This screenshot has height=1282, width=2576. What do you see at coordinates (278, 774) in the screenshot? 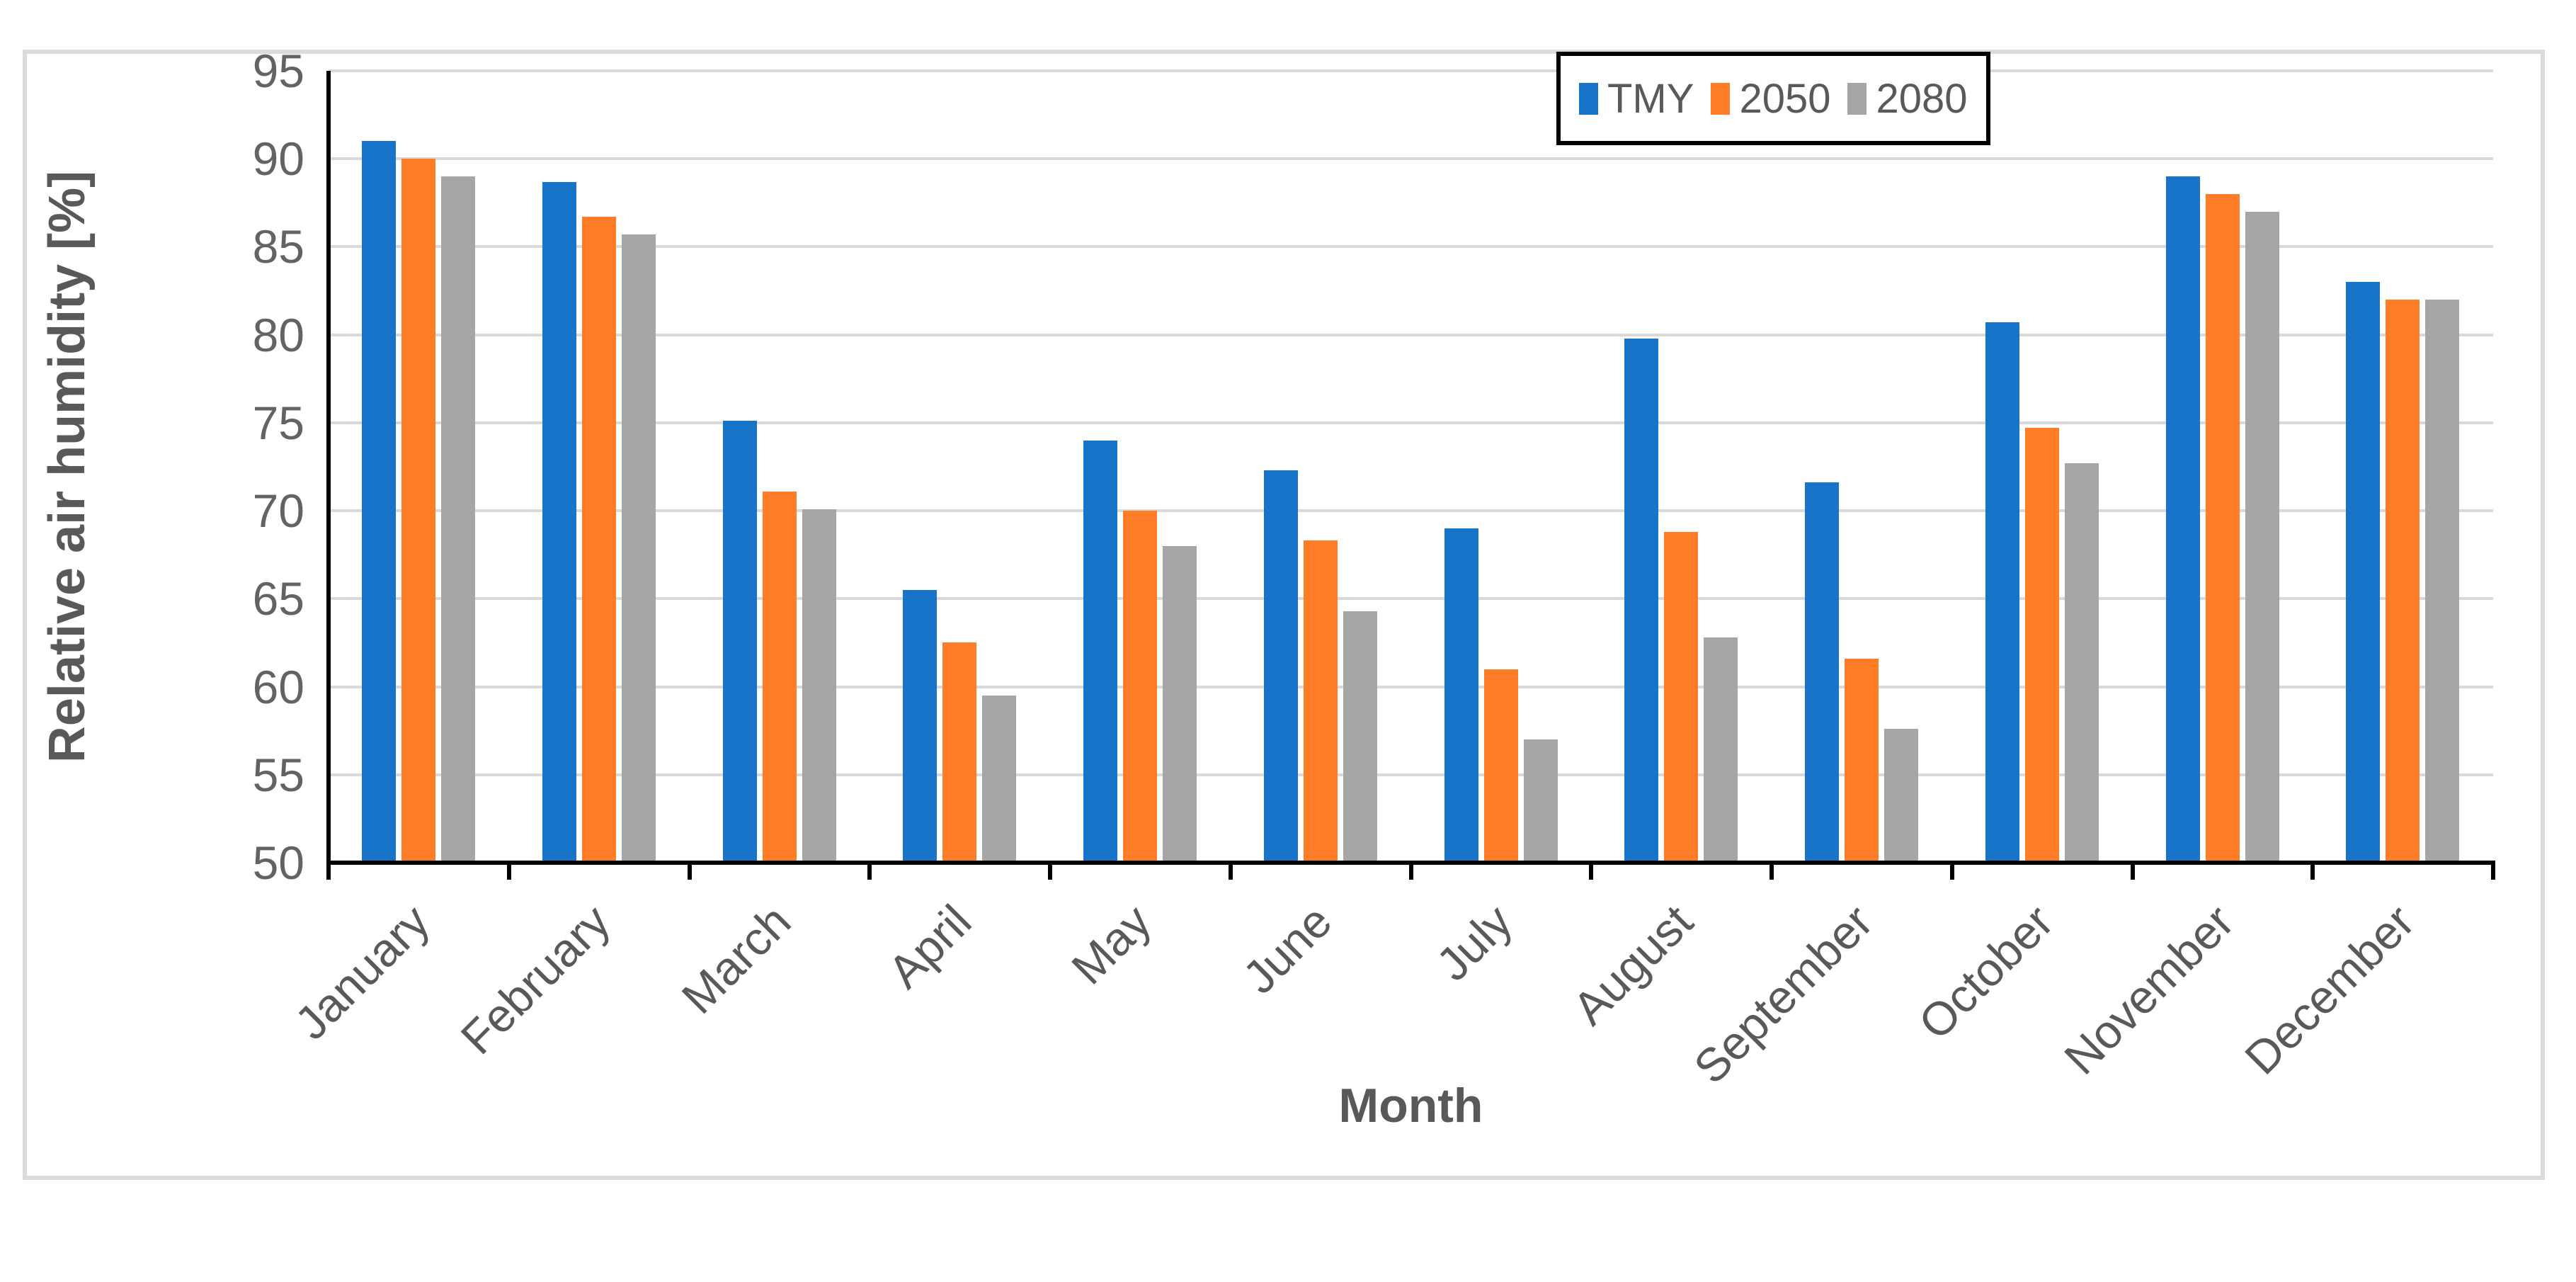
I see `y-tick-label-55: 55` at bounding box center [278, 774].